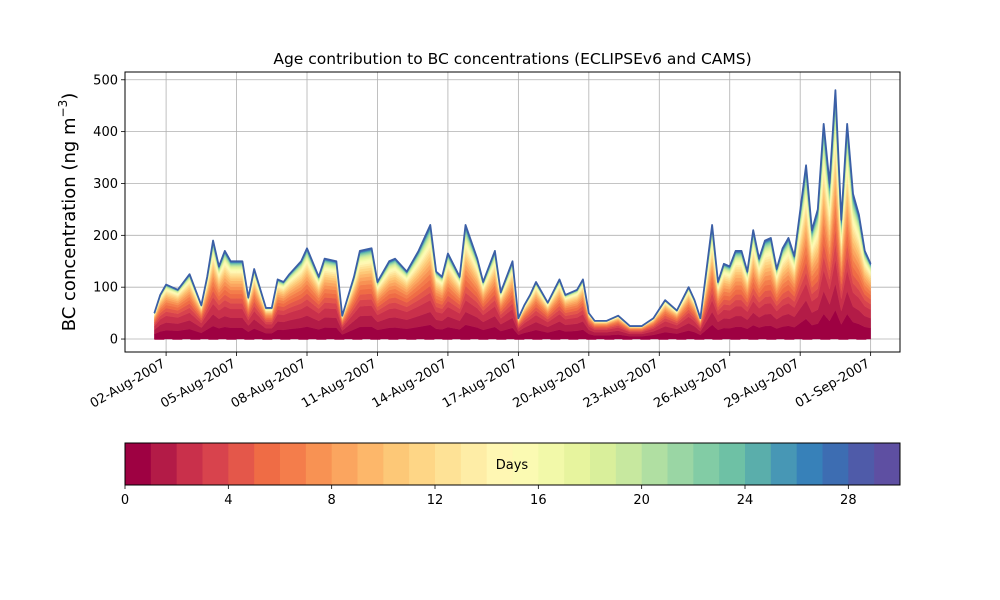 This screenshot has height=600, width=1000. I want to click on x-tick-label: 29-Aug-2007, so click(762, 383).